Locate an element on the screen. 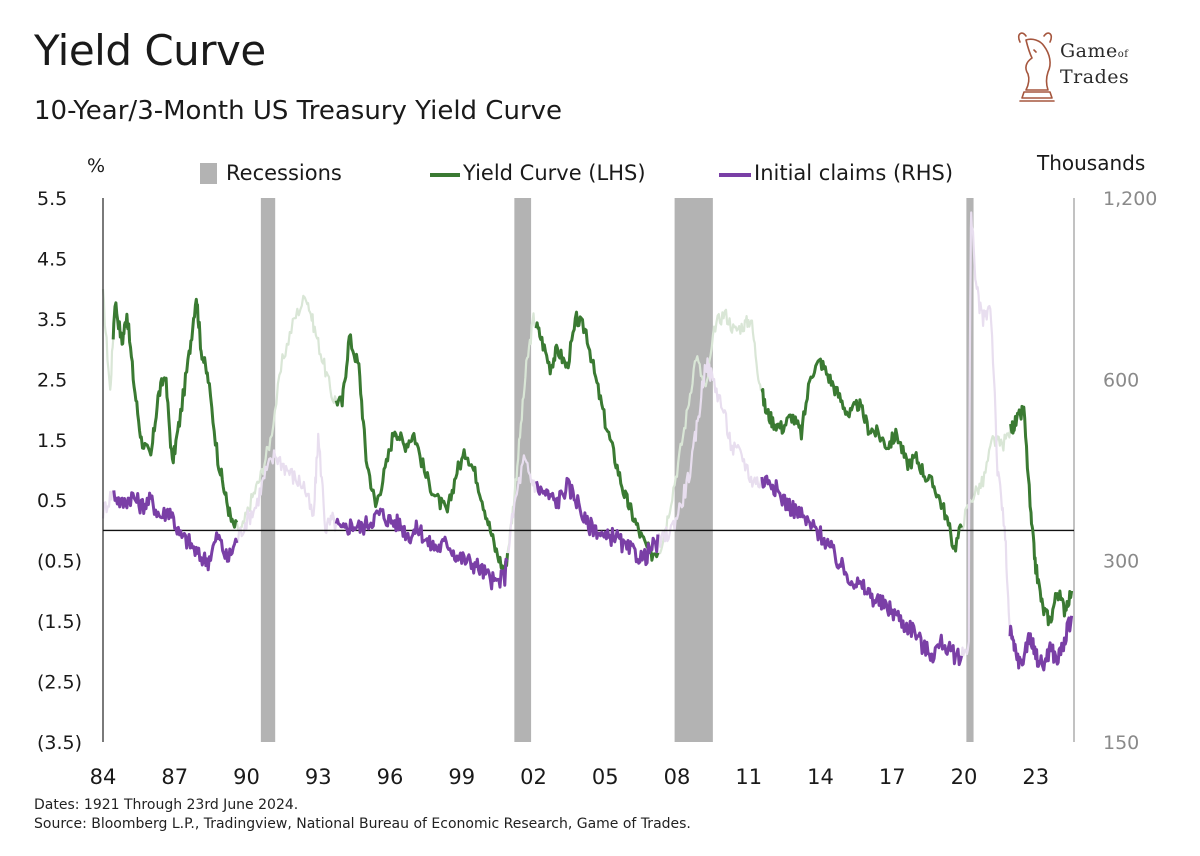  right-axis-unit: Thousands is located at coordinates (1090, 163).